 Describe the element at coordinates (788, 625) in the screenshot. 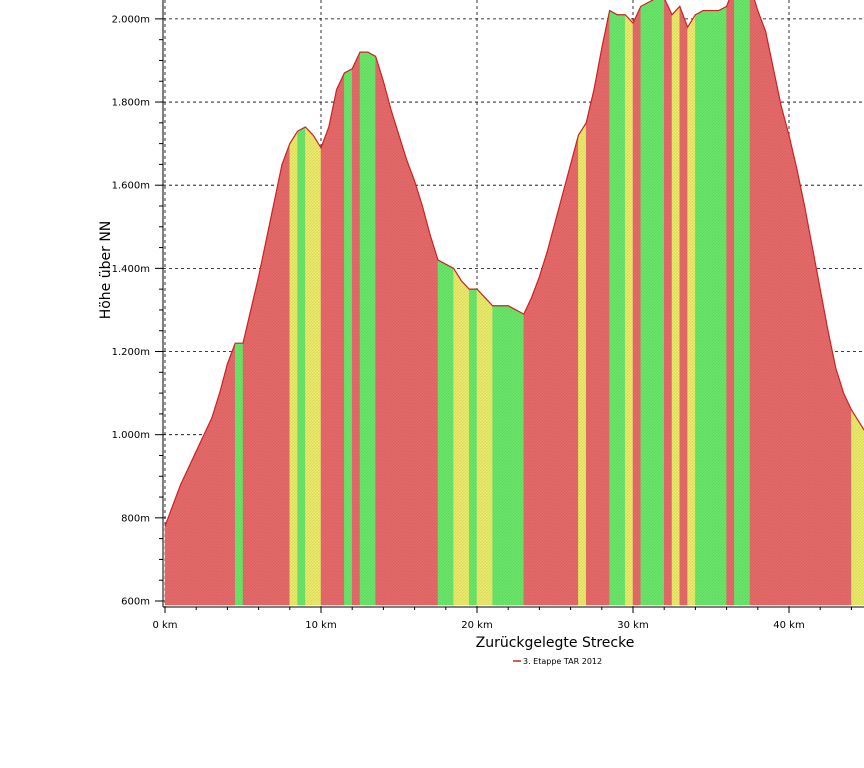

I see `x-tick-label: 40 km` at that location.